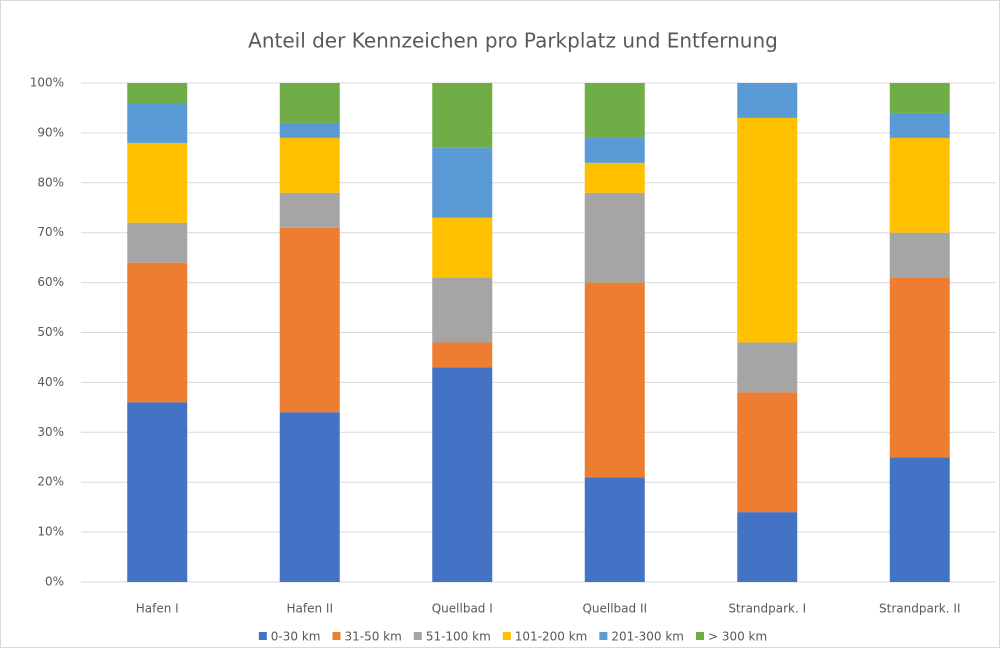 The width and height of the screenshot is (1000, 648). Describe the element at coordinates (50, 432) in the screenshot. I see `y-tick-label: 30%` at that location.